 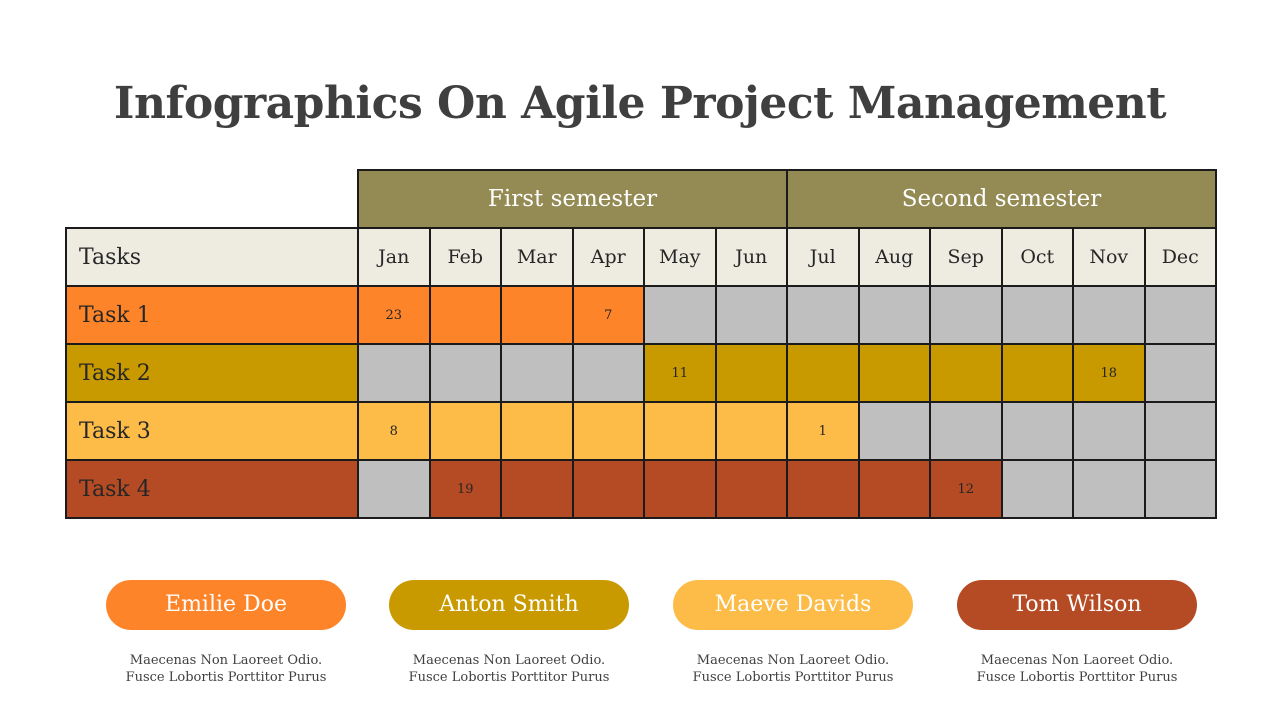 What do you see at coordinates (640, 103) in the screenshot?
I see `page-title: Infographics On Agile Project Management` at bounding box center [640, 103].